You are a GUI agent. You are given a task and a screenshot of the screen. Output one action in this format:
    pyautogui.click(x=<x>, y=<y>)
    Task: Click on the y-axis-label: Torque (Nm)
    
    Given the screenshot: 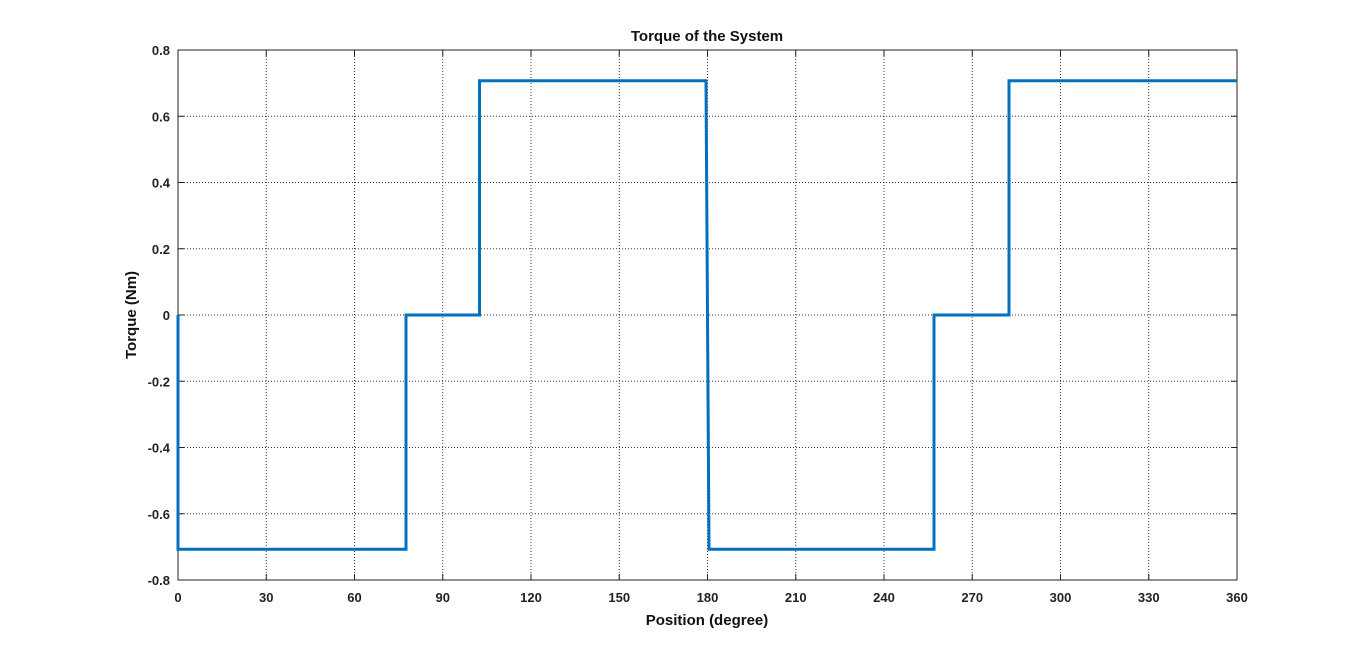 What is the action you would take?
    pyautogui.click(x=131, y=315)
    